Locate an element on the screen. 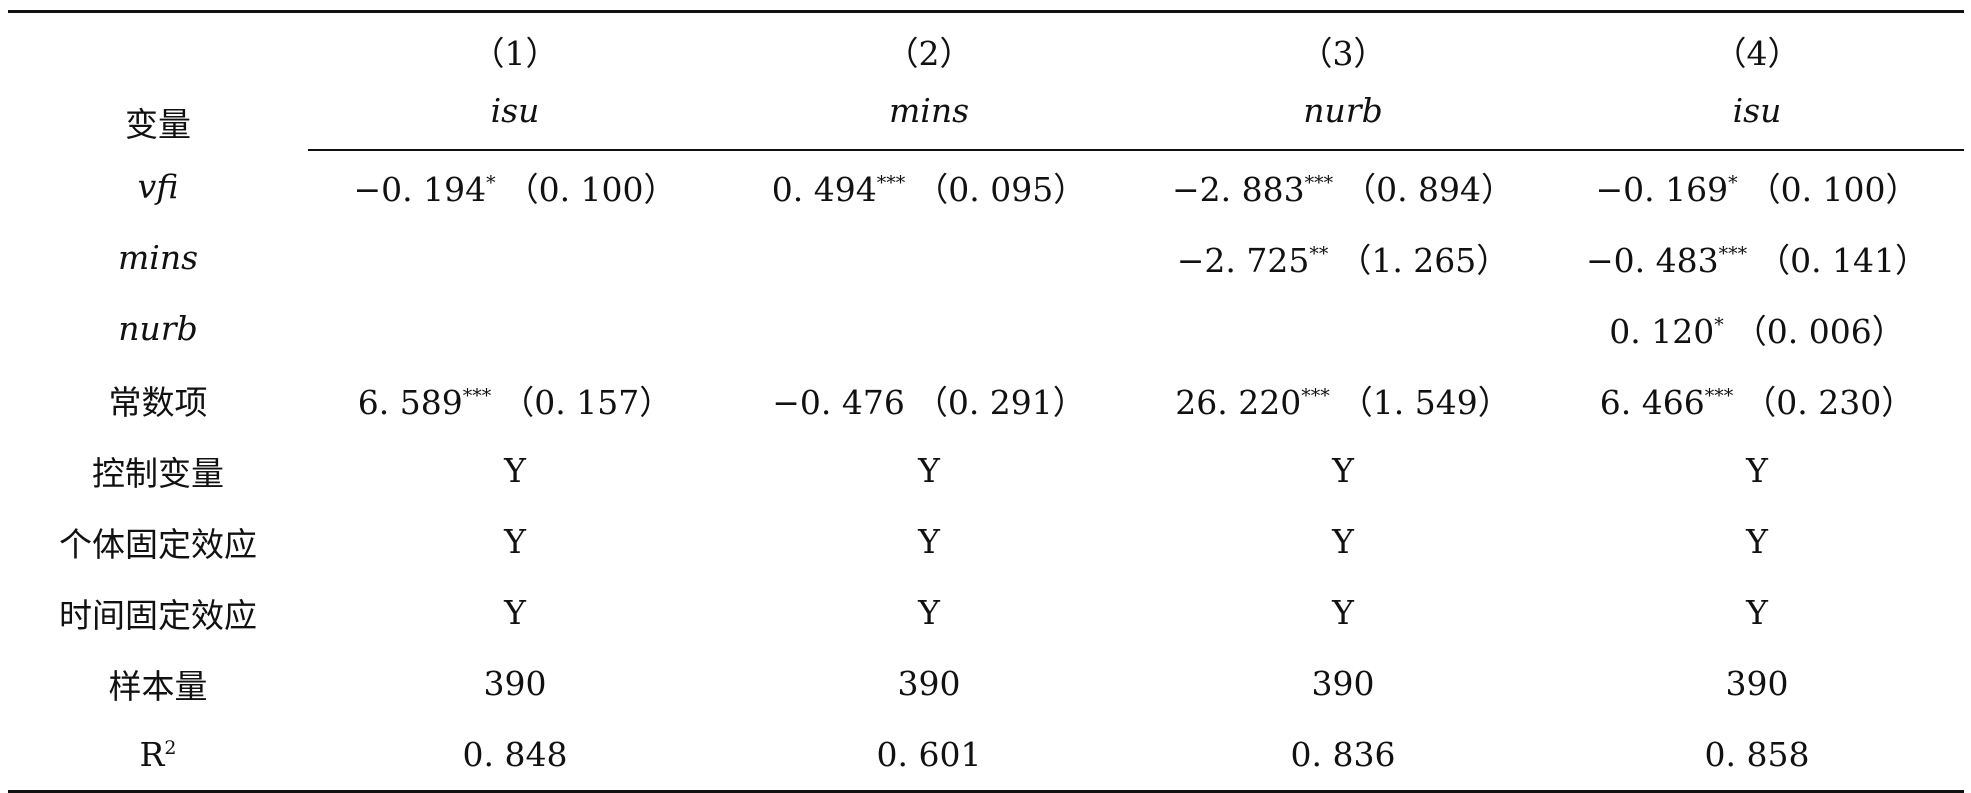 The width and height of the screenshot is (1971, 793). row-label-text: vfi is located at coordinates (158, 186).